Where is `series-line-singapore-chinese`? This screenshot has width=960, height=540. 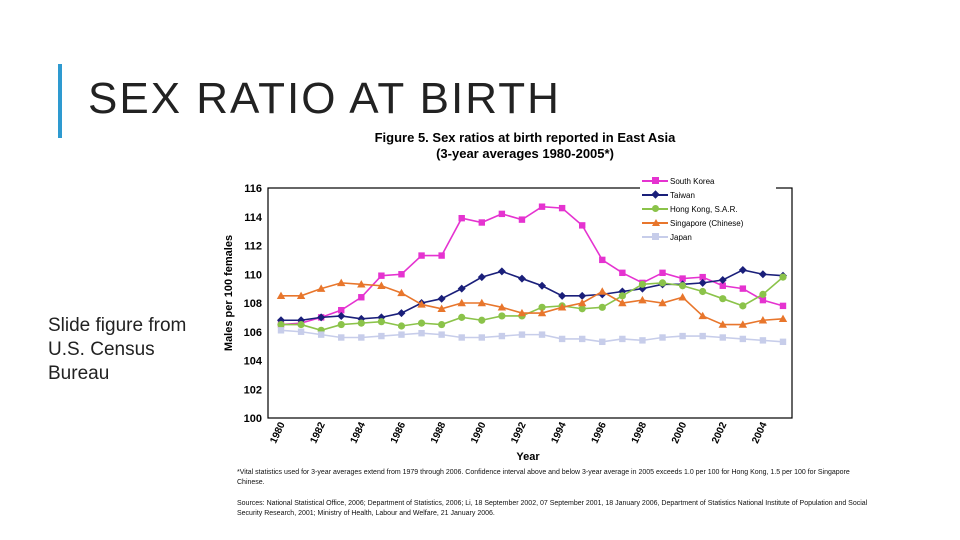 series-line-singapore-chinese is located at coordinates (532, 304).